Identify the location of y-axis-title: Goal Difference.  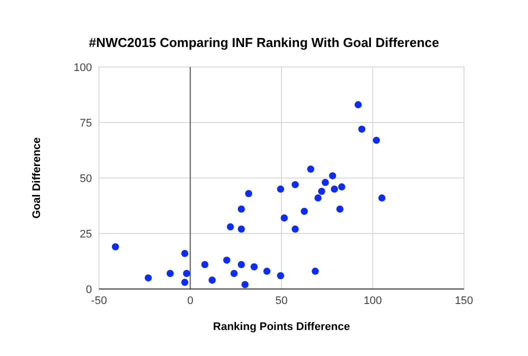
(37, 178).